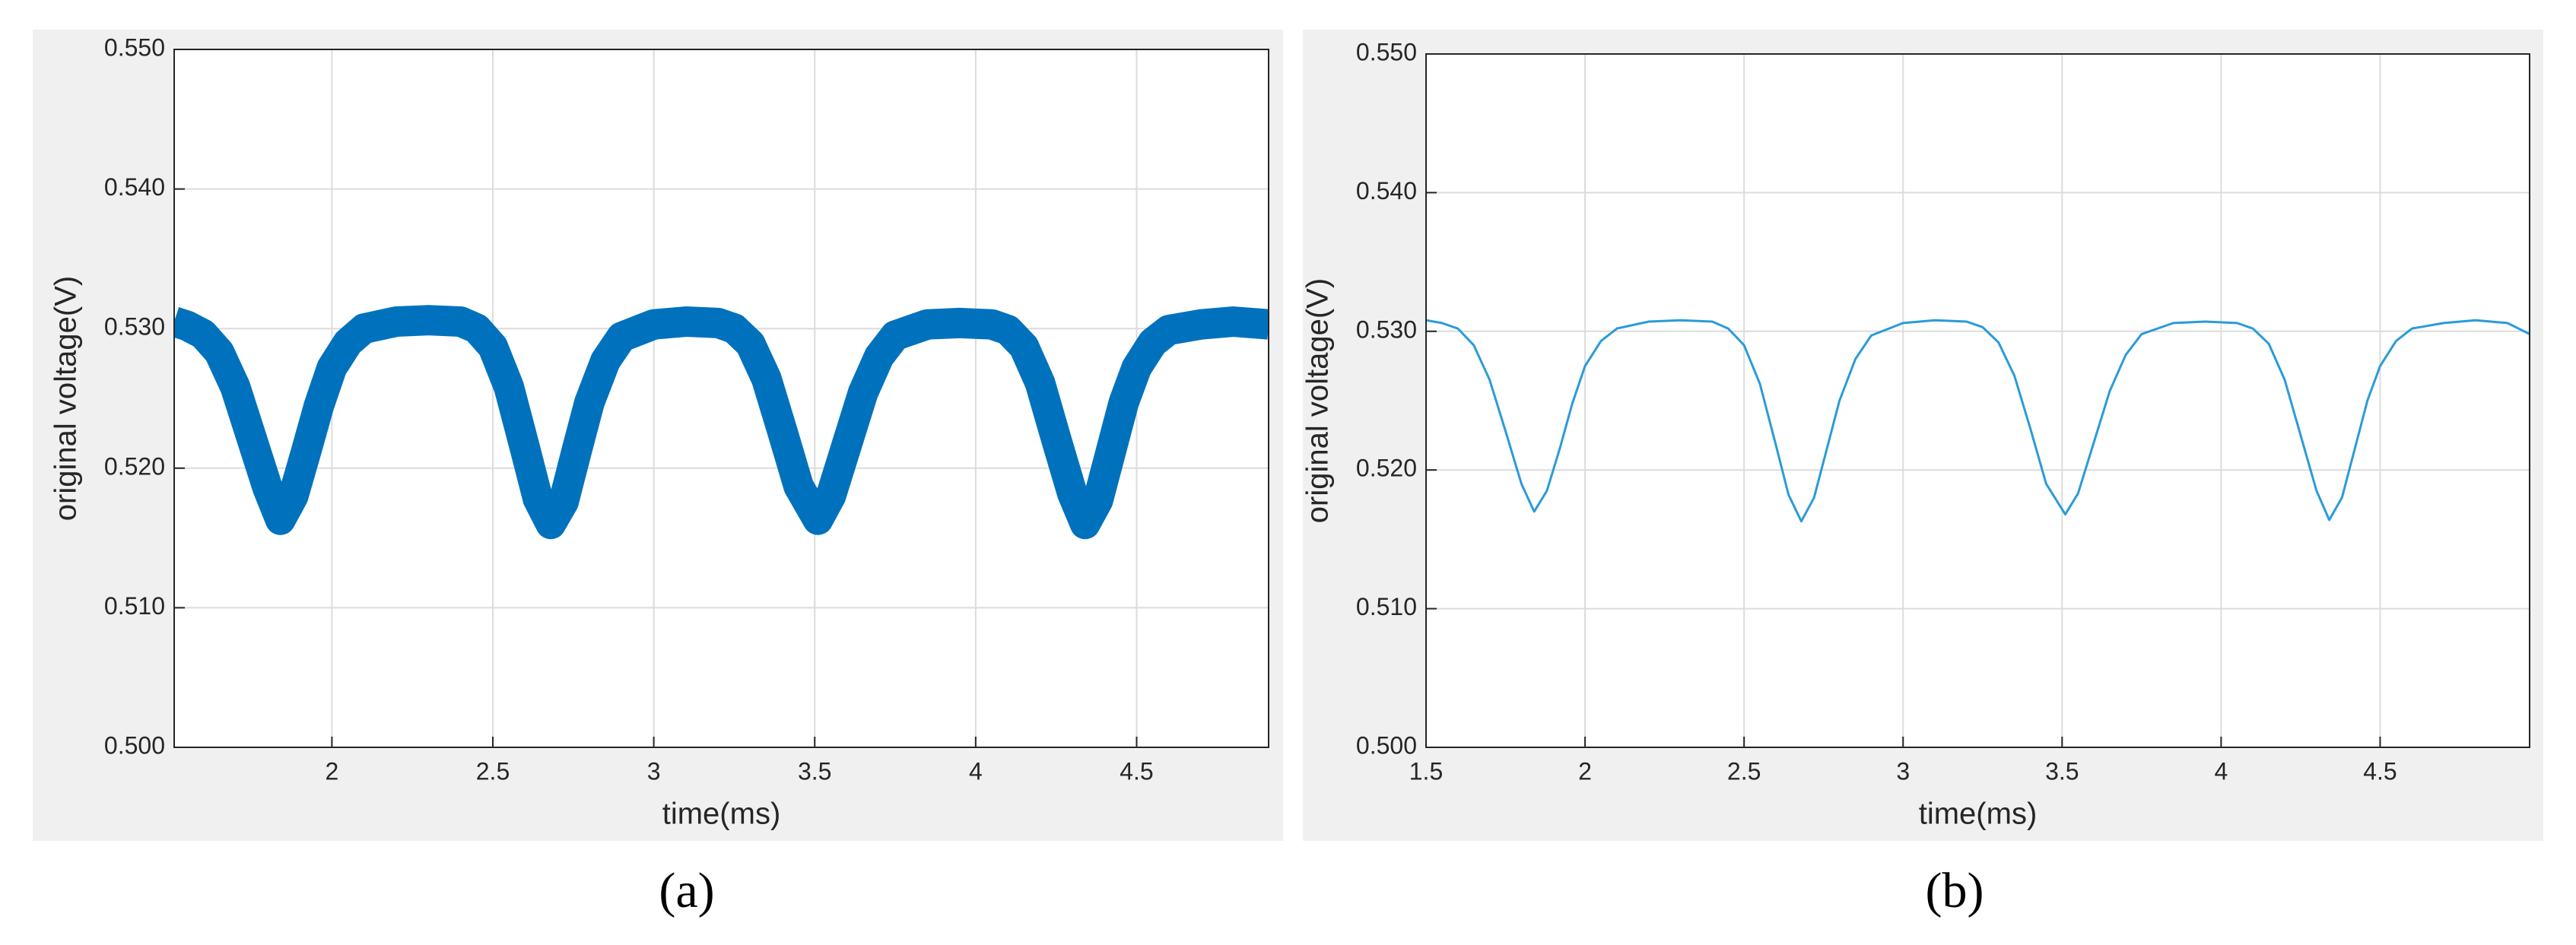  I want to click on x-tick-label: 1.5, so click(1426, 771).